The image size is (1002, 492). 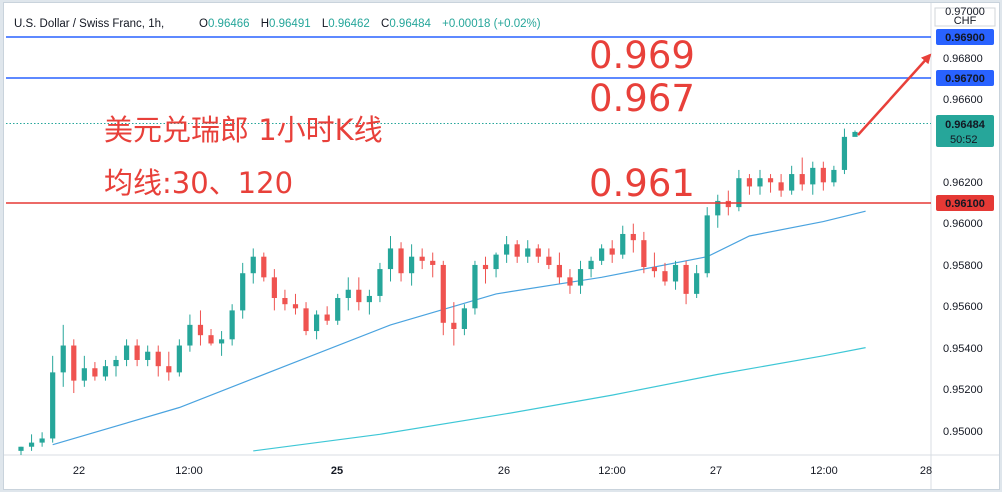 I want to click on x-tick-27: 27, so click(x=716, y=471).